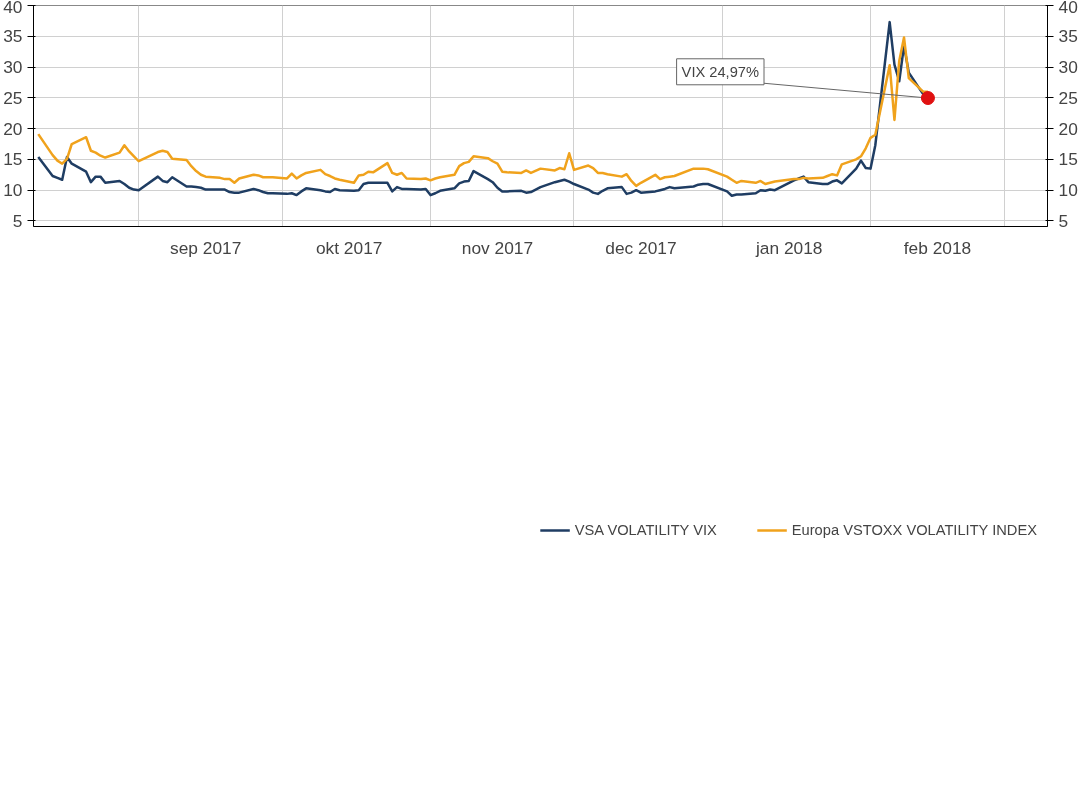 The width and height of the screenshot is (1092, 796). What do you see at coordinates (1068, 8) in the screenshot?
I see `y2-tick-label: 40` at bounding box center [1068, 8].